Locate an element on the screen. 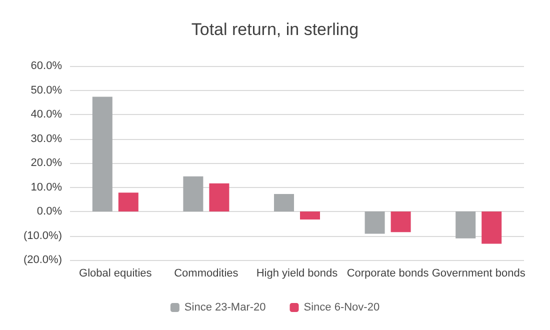  x-tick-label: Corporate bonds is located at coordinates (388, 274).